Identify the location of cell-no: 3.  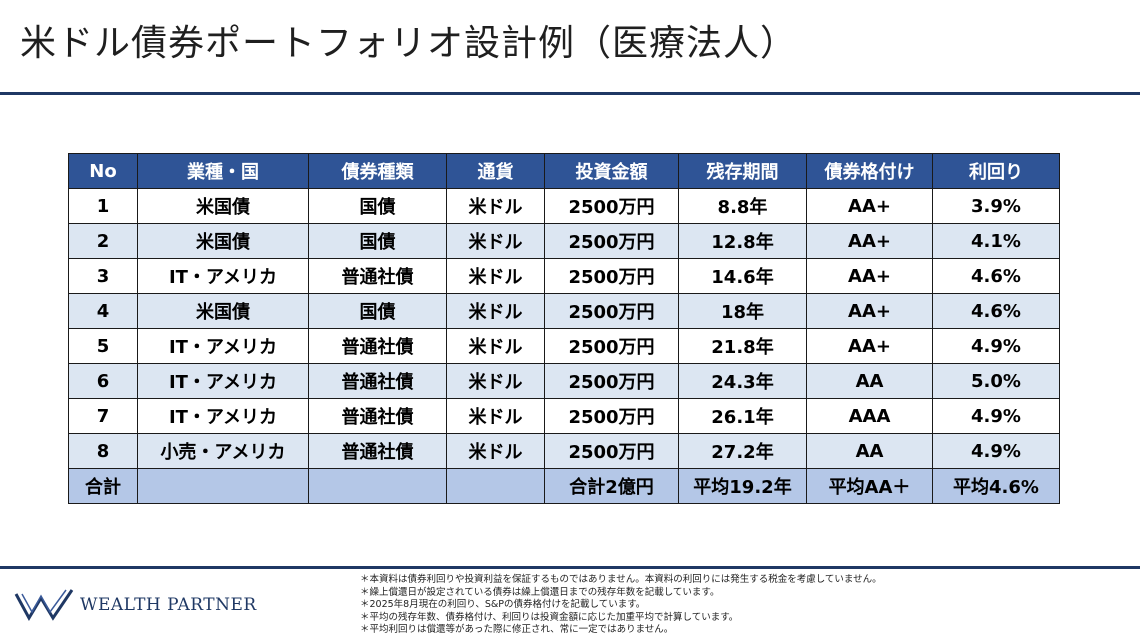
(103, 276).